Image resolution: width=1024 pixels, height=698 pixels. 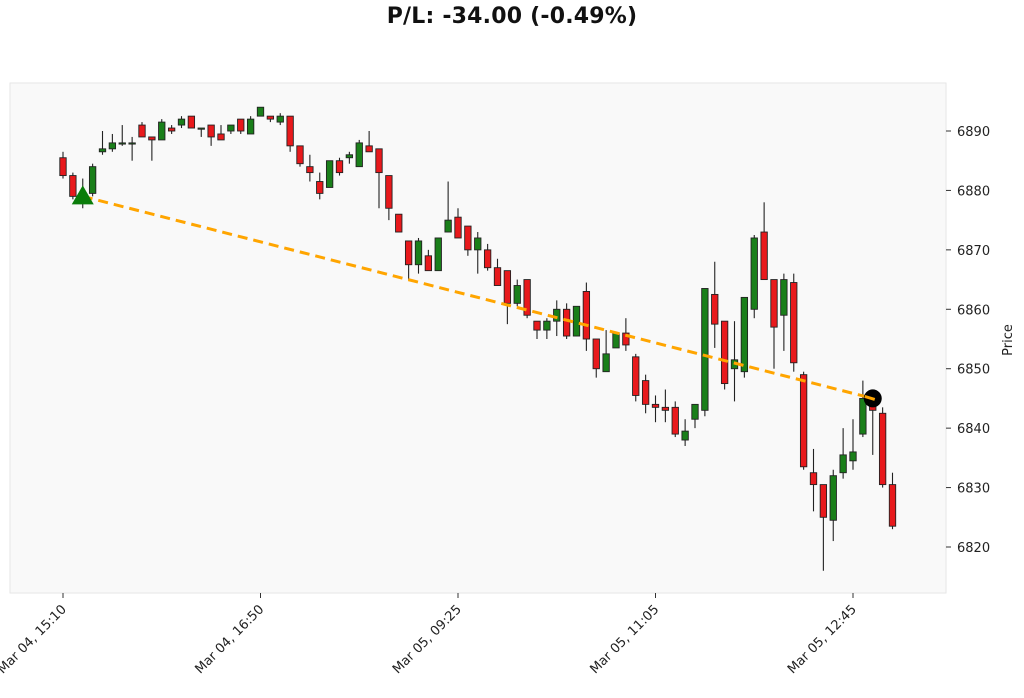 I want to click on x-tick-label: Mar 04, 15:10, so click(x=35, y=639).